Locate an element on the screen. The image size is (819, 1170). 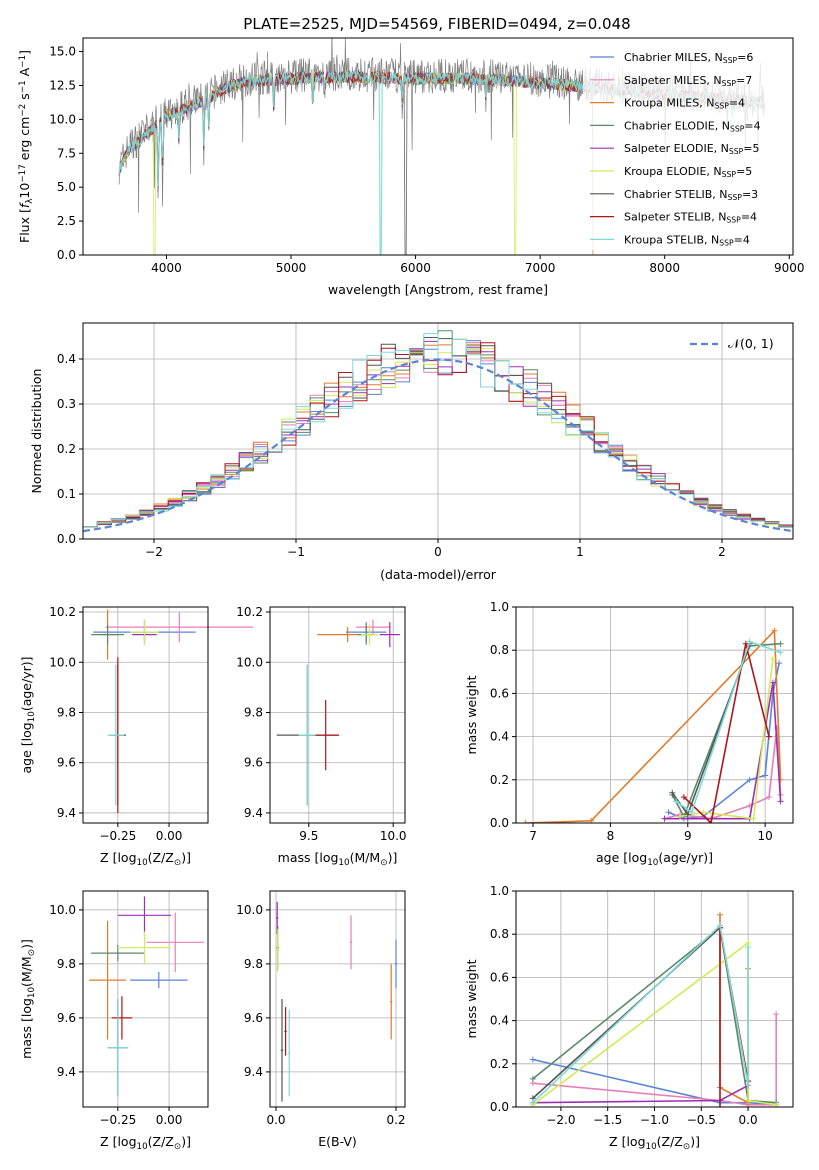
y-tick-label: 15.0 is located at coordinates (62, 52).